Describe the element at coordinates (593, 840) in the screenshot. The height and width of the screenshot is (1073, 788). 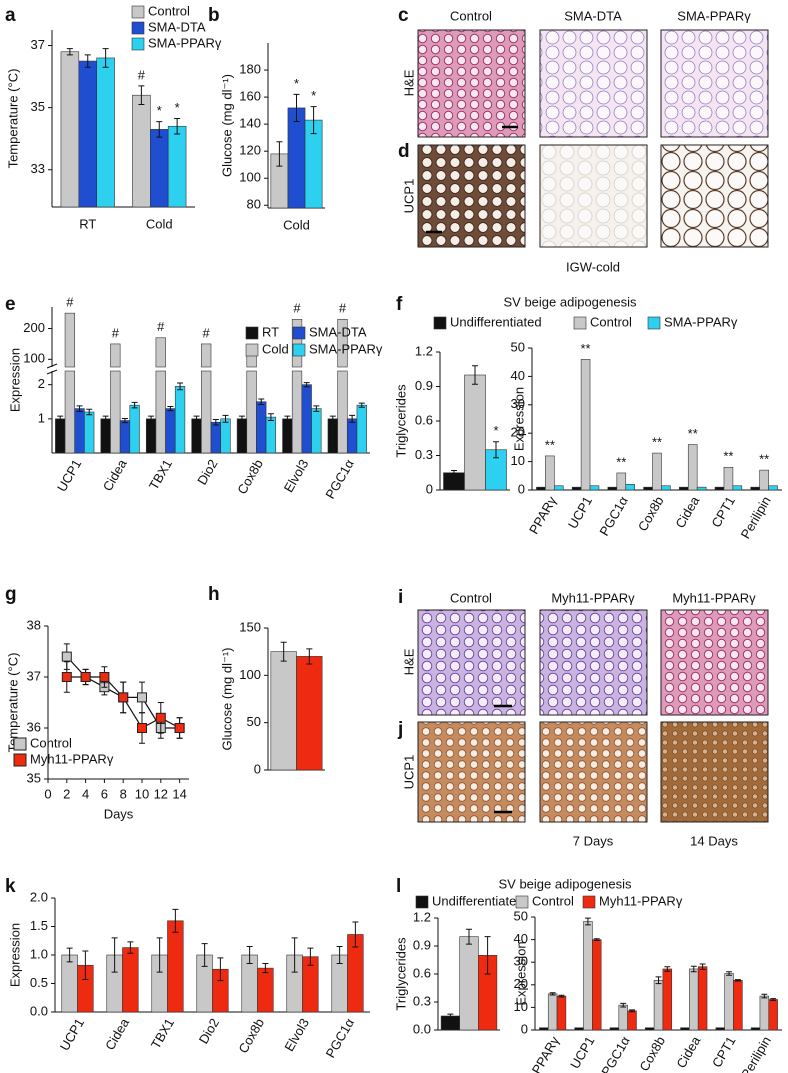
I see `caption: 7 Days` at that location.